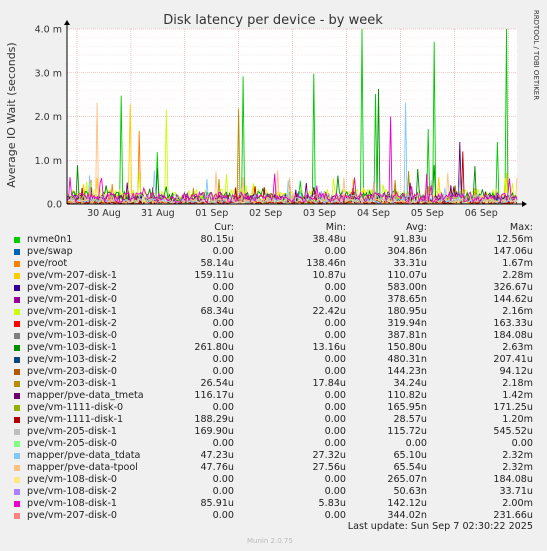  I want to click on series-name: pve/vm-207-disk-0, so click(72, 515).